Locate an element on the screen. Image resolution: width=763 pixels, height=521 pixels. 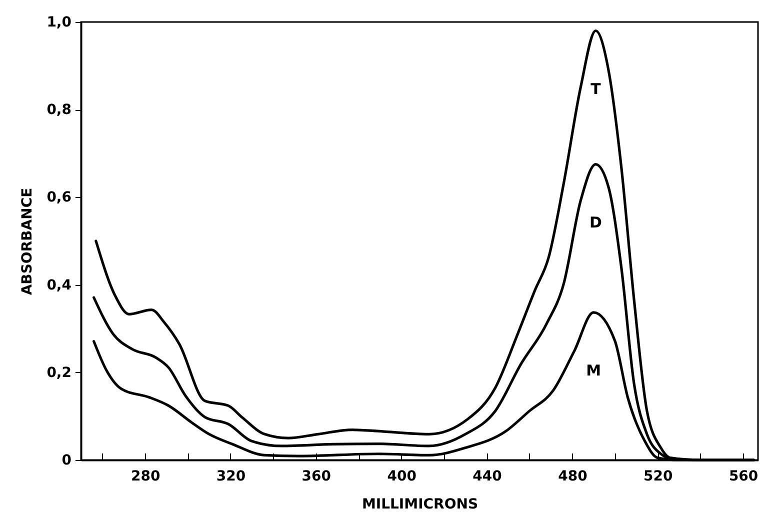
y-axis-title: ABSORBANCE is located at coordinates (28, 242).